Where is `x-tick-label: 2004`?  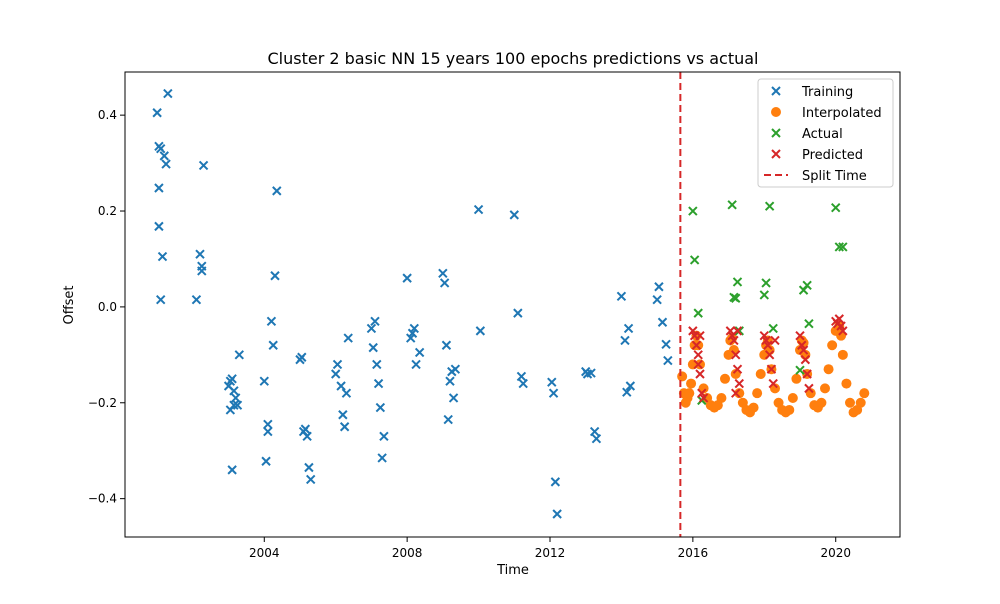 x-tick-label: 2004 is located at coordinates (264, 553).